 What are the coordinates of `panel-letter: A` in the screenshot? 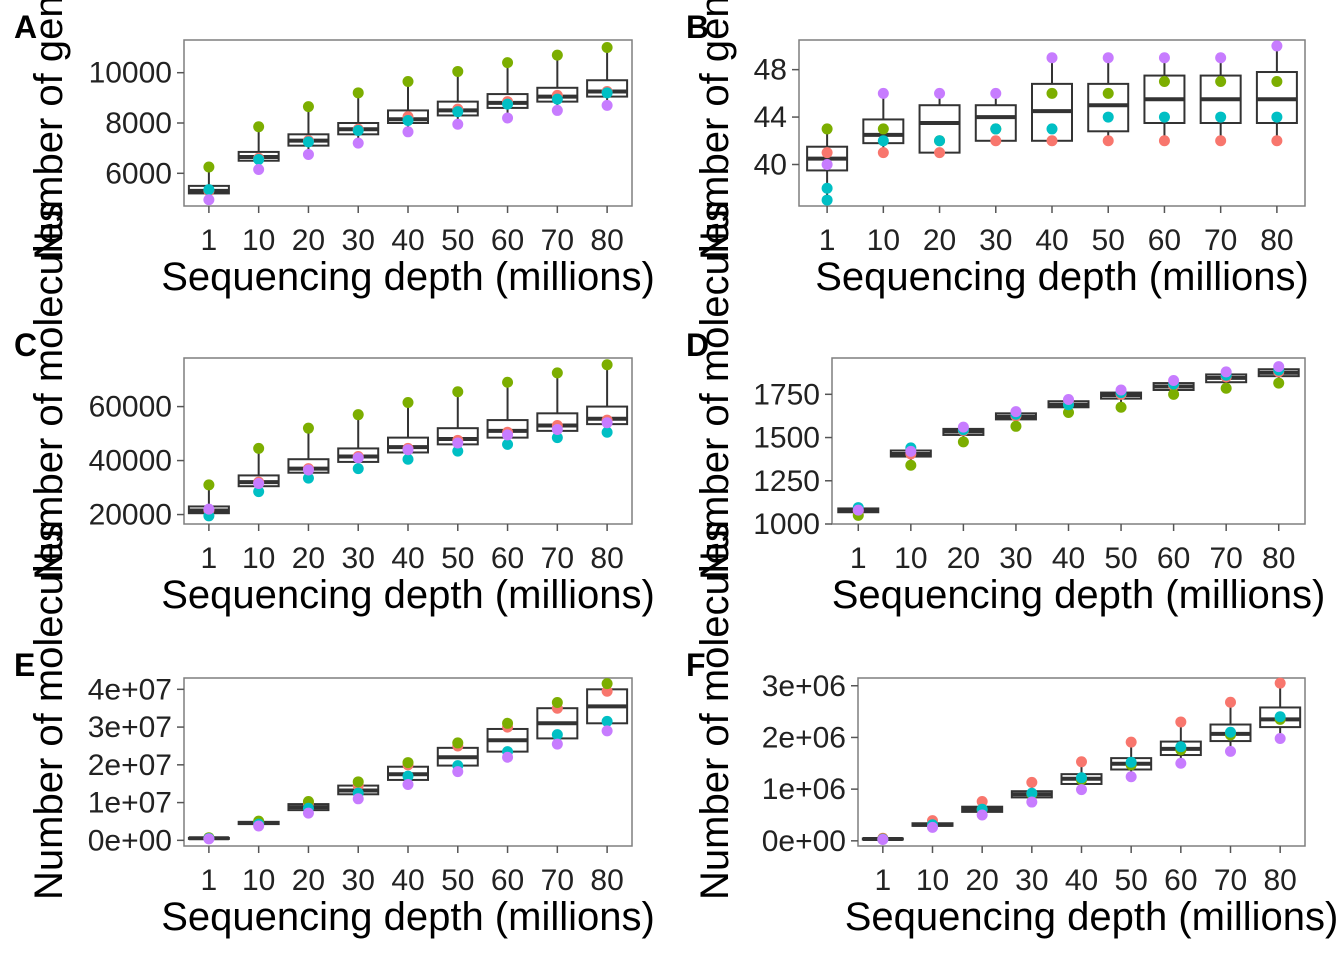 It's located at (25, 27).